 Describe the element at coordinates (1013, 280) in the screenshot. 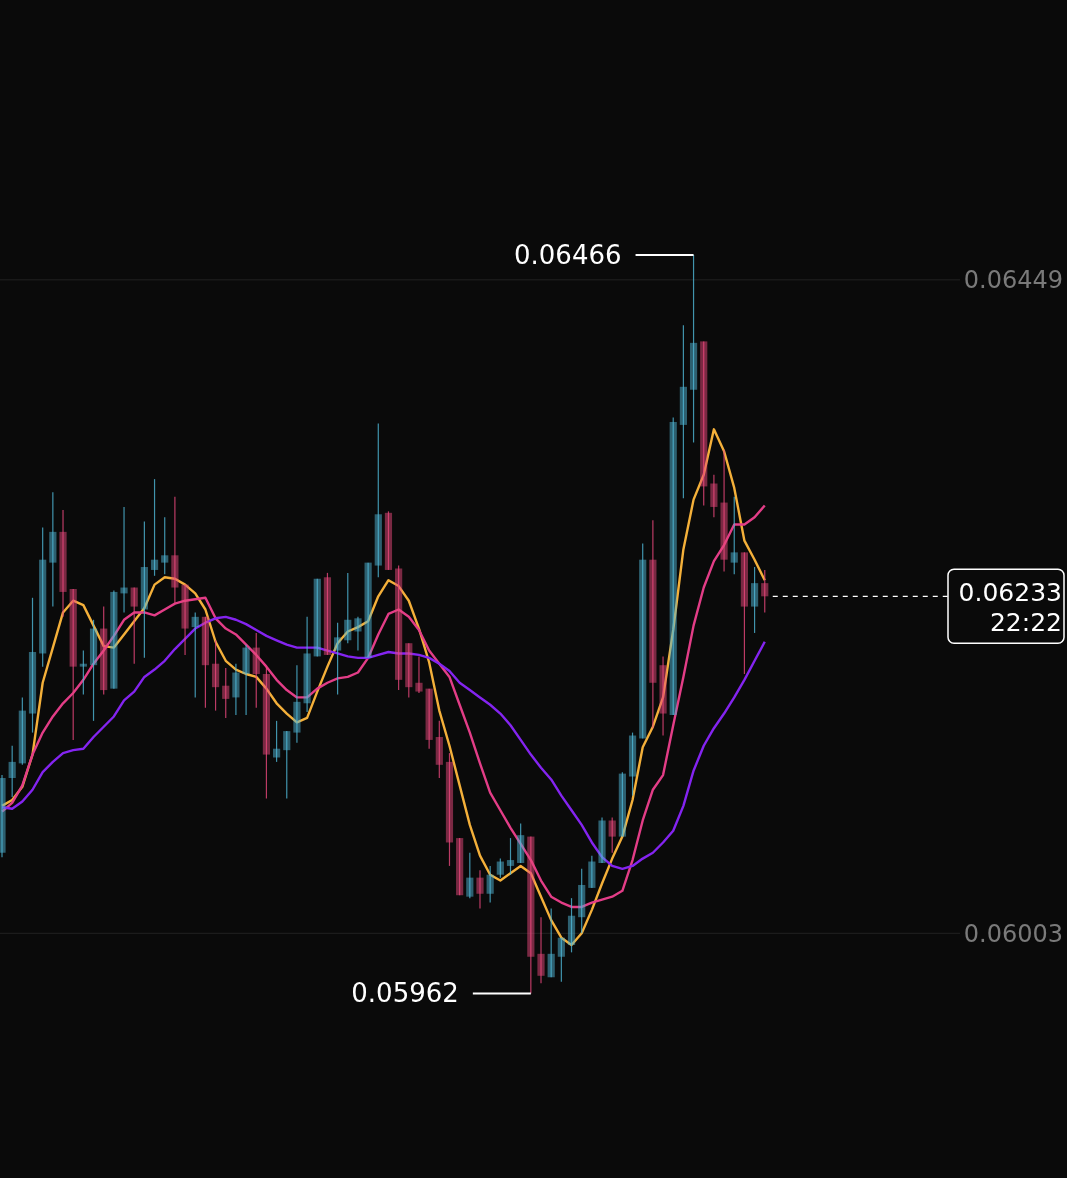

I see `y-tick-label: 0.06449` at that location.